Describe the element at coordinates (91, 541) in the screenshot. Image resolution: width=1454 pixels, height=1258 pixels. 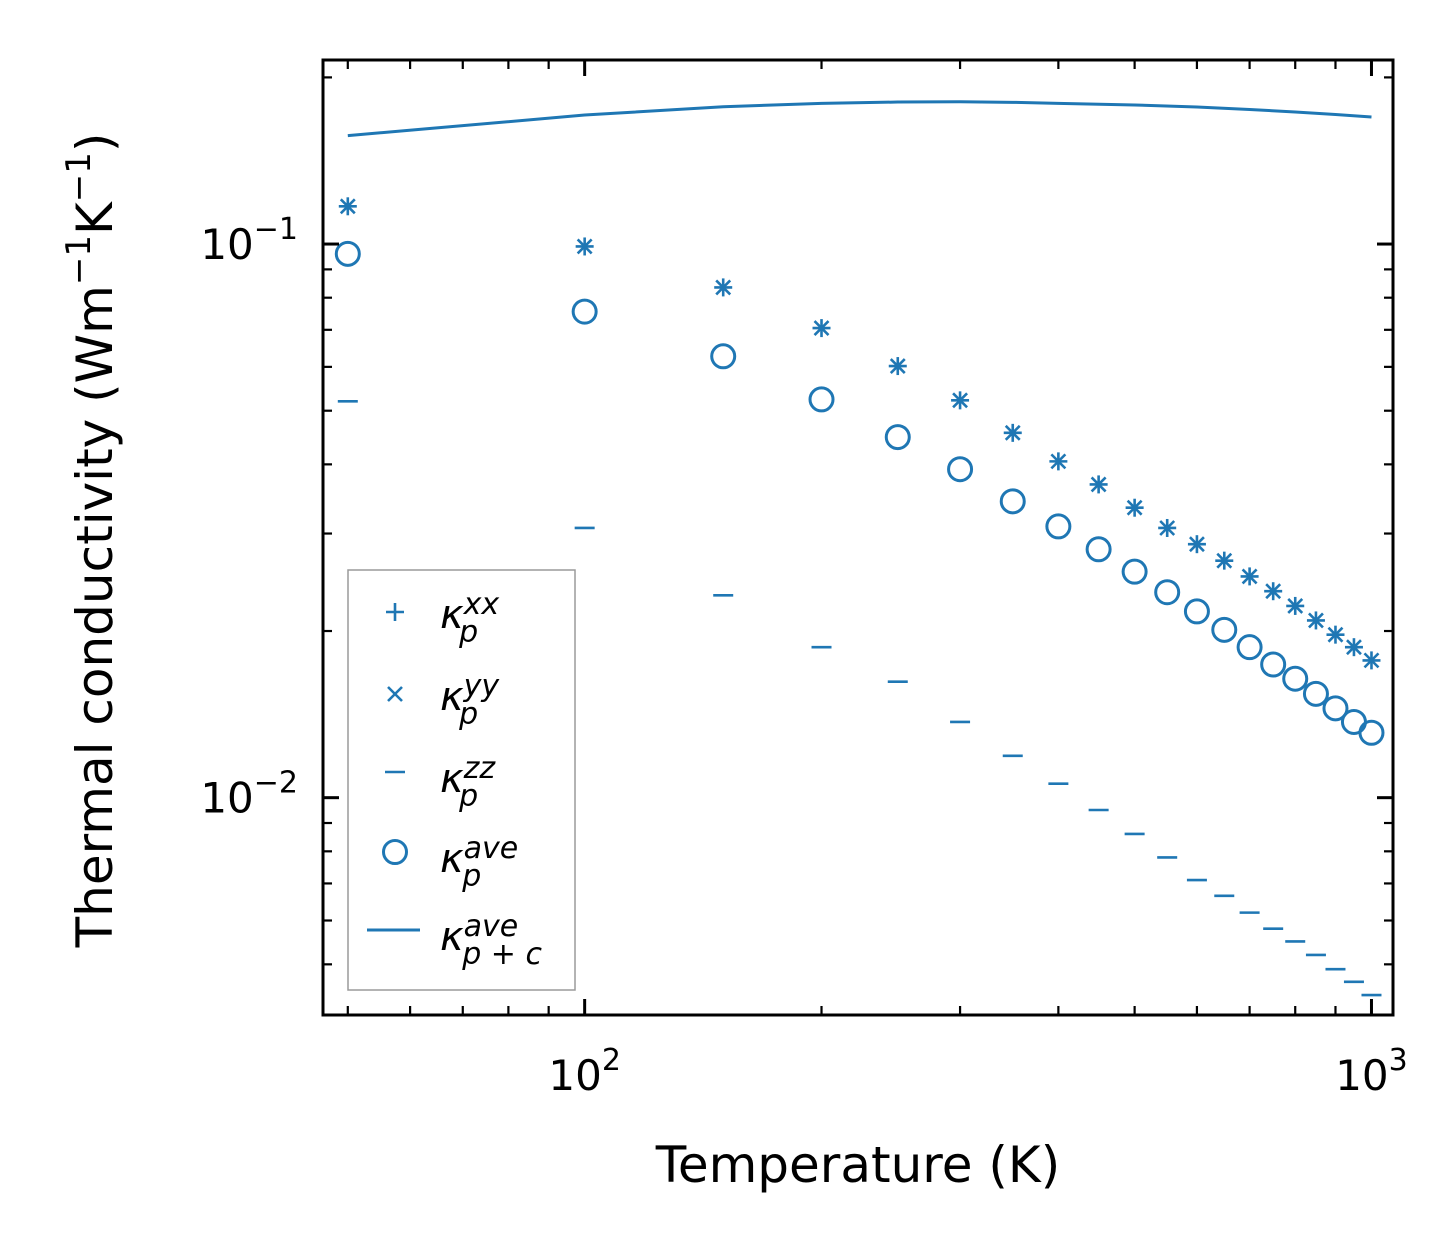
I see `y-axis-label: Thermal conductivity (Wm−1K−1)` at that location.